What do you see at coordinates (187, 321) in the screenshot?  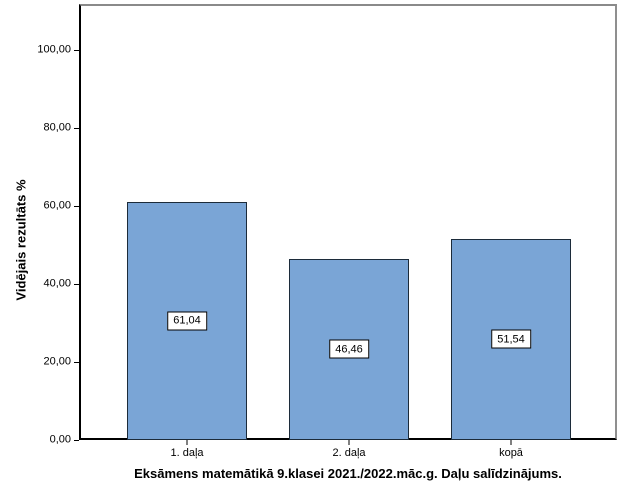 I see `bar-value-label: 61,04` at bounding box center [187, 321].